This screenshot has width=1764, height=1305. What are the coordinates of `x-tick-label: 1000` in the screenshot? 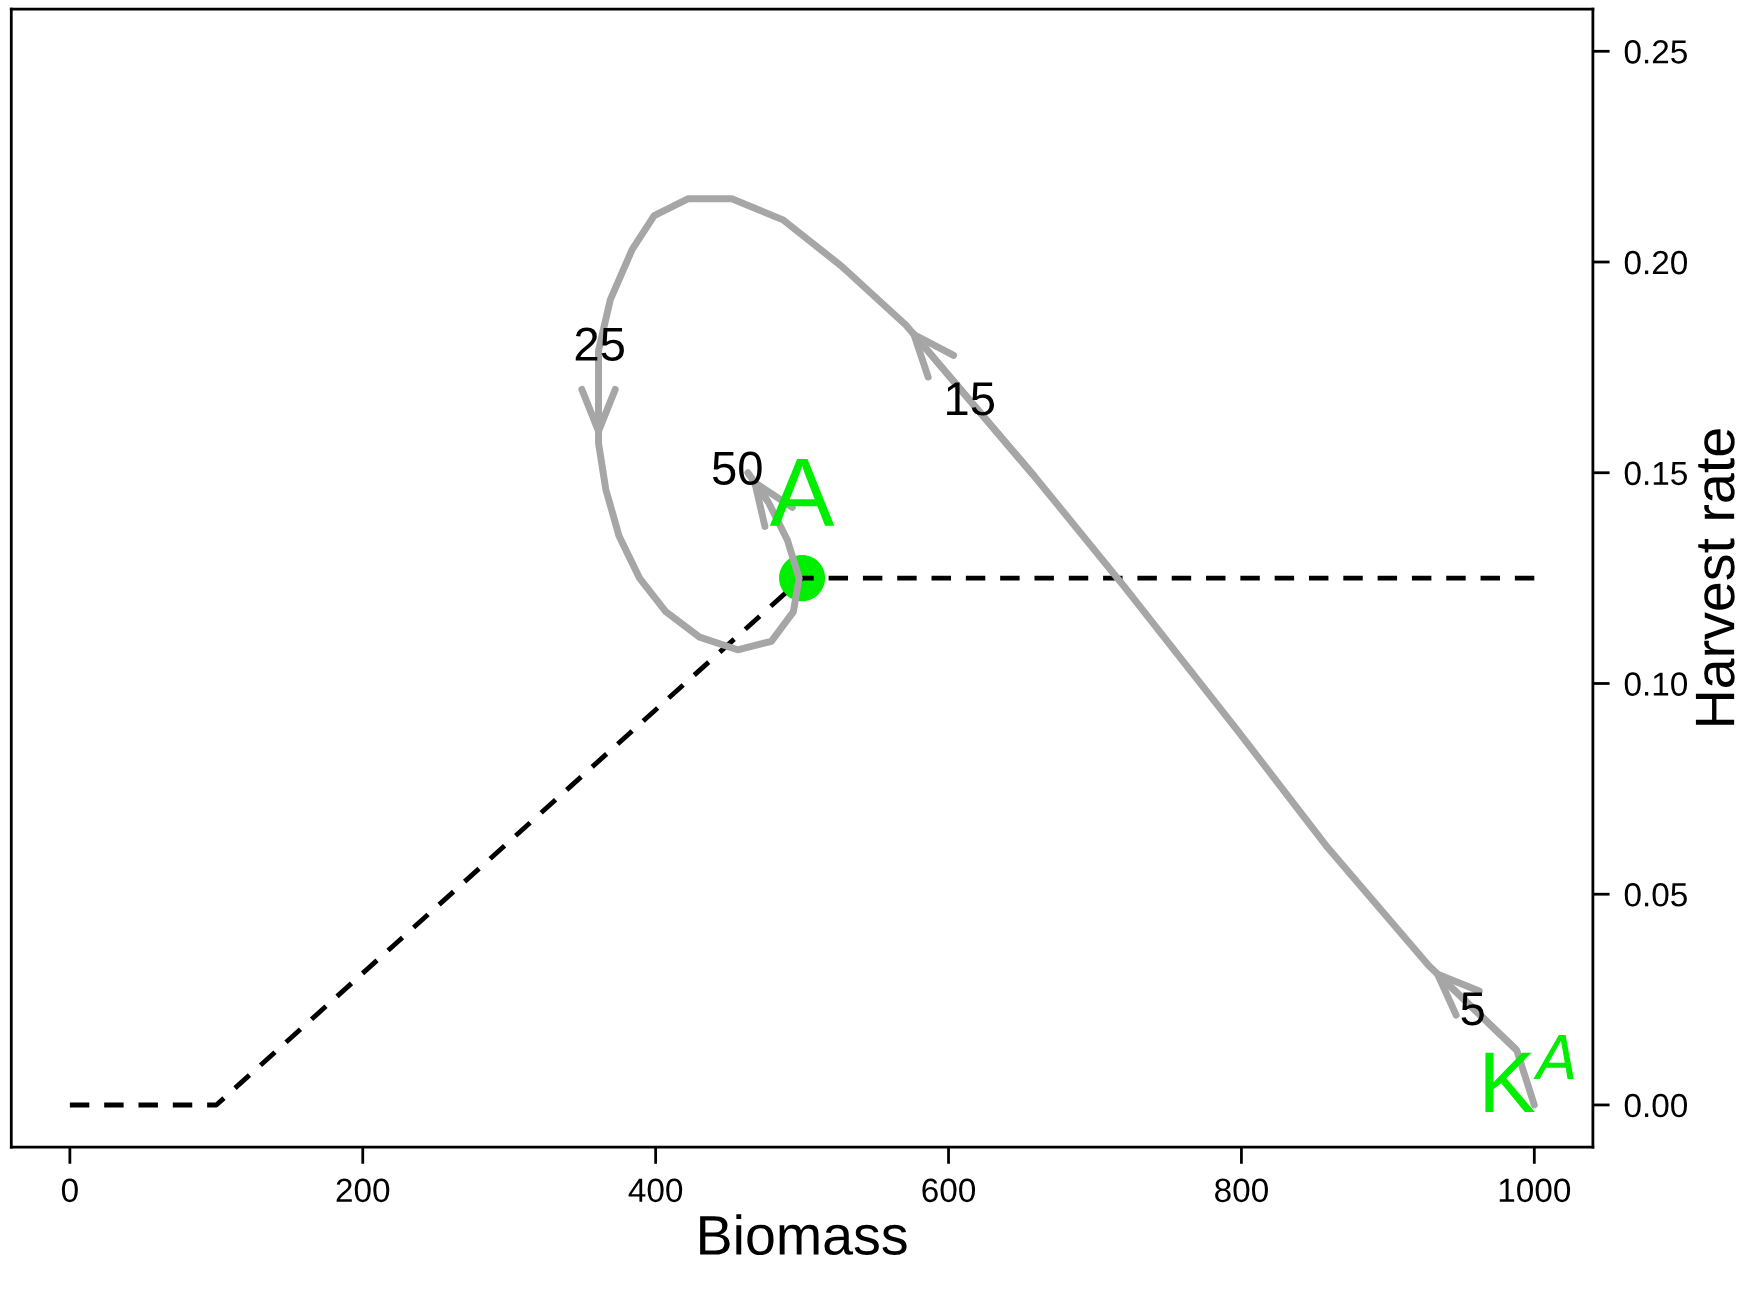 It's located at (1535, 1190).